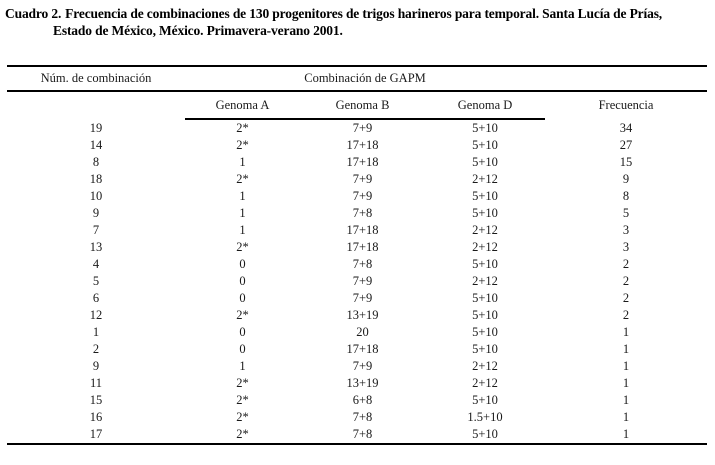 Image resolution: width=715 pixels, height=465 pixels. What do you see at coordinates (96, 145) in the screenshot?
I see `table-cell: 14` at bounding box center [96, 145].